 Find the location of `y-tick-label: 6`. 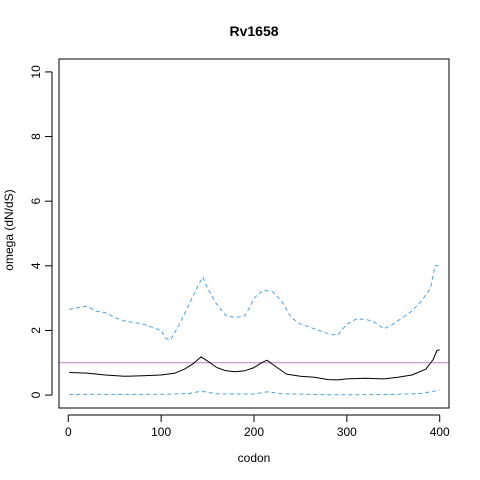

y-tick-label: 6 is located at coordinates (36, 201).